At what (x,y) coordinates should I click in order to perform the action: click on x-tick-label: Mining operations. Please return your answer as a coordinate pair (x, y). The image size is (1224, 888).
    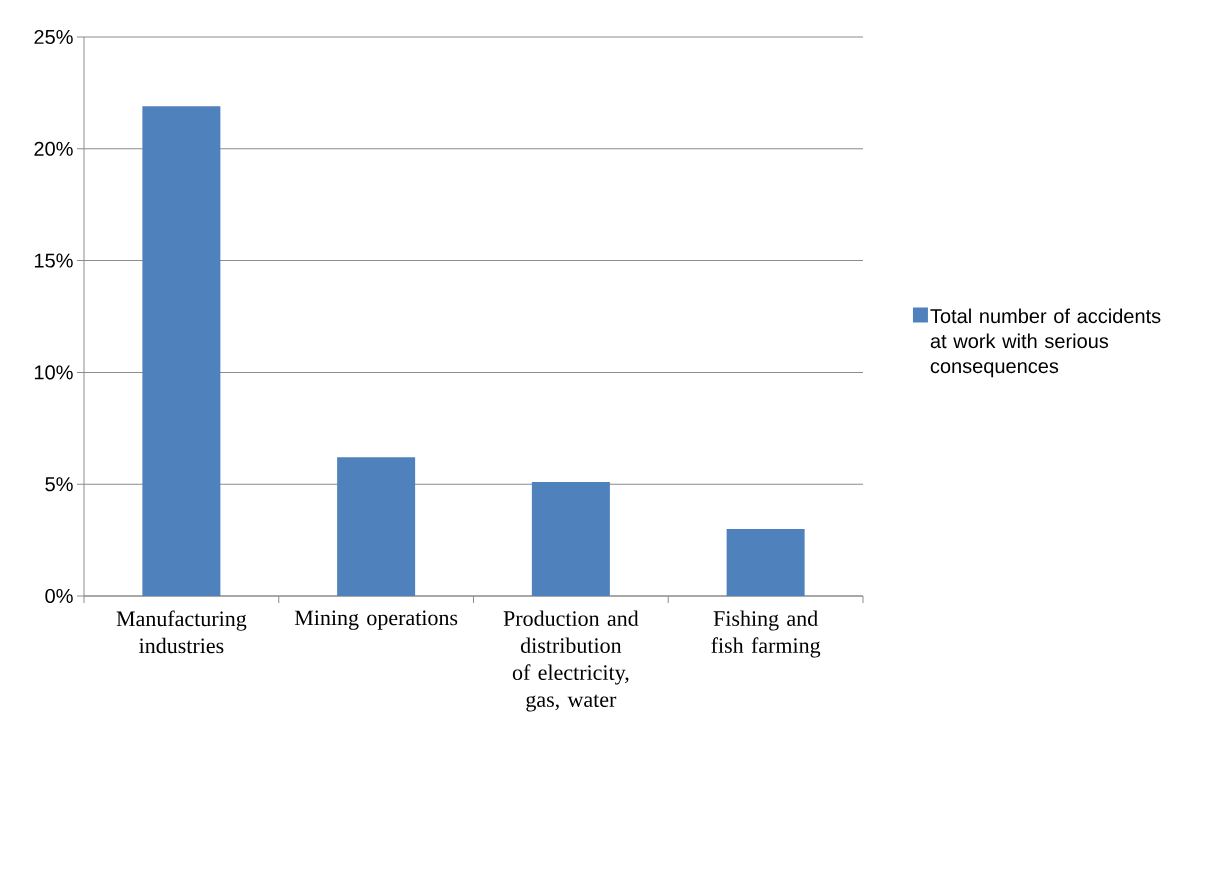
    Looking at the image, I should click on (376, 620).